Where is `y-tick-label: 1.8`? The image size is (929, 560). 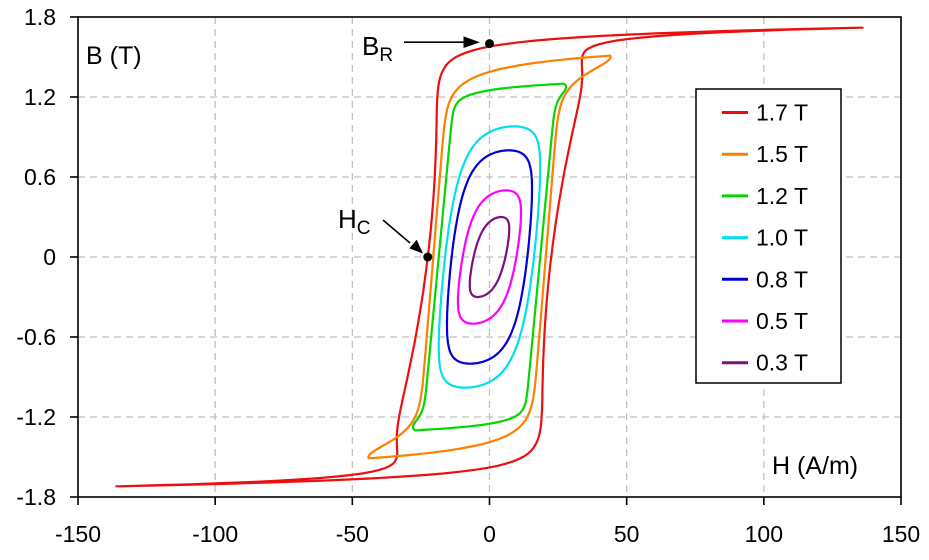
y-tick-label: 1.8 is located at coordinates (40, 17).